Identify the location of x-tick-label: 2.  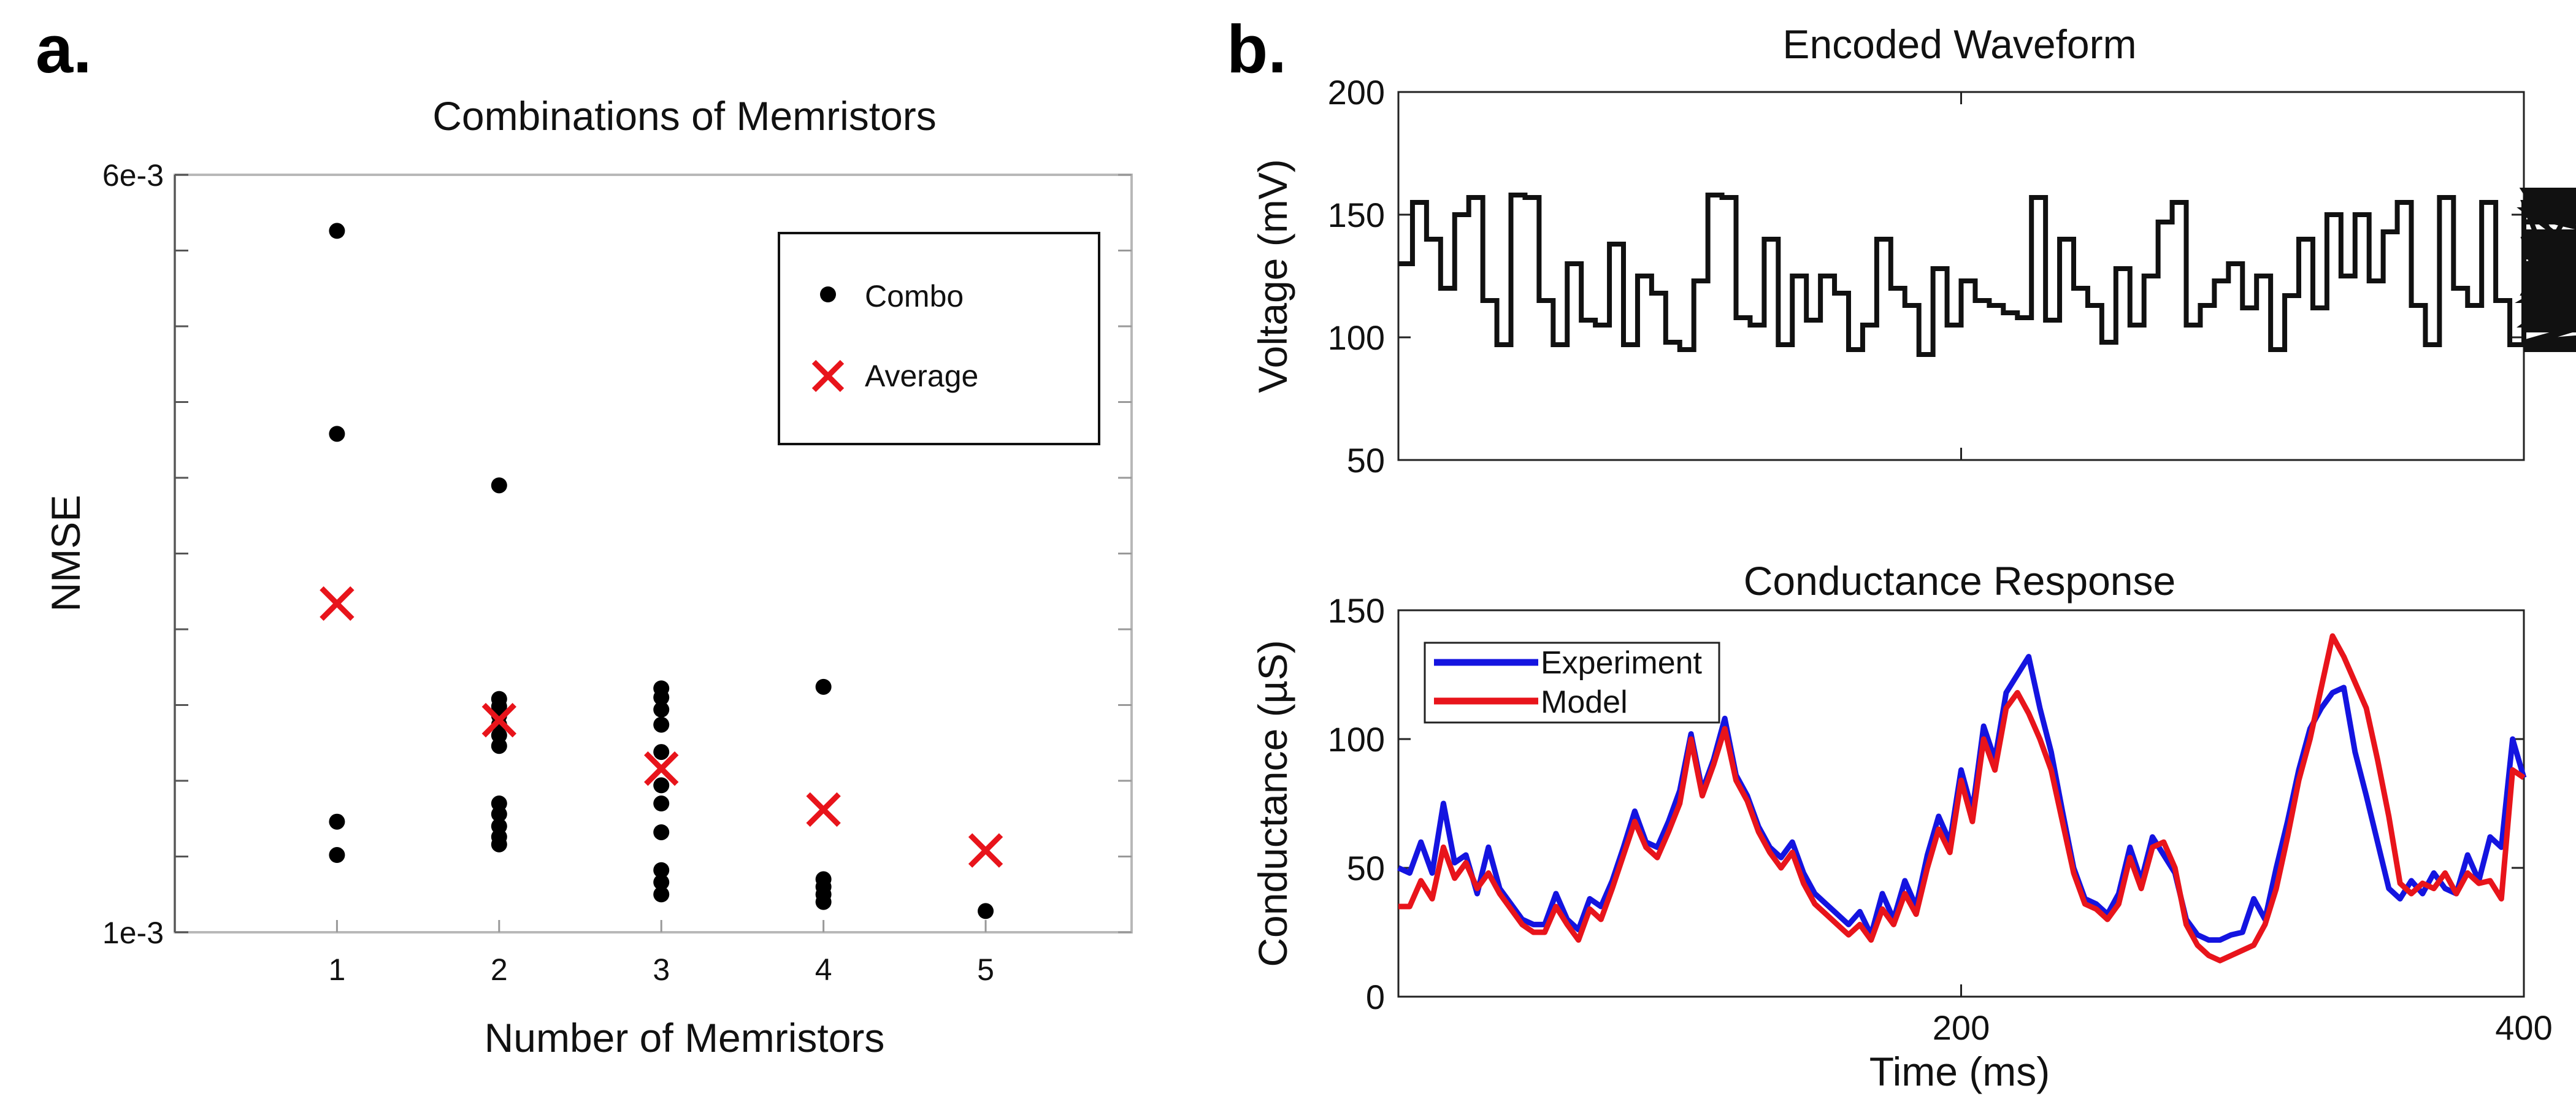
(499, 970).